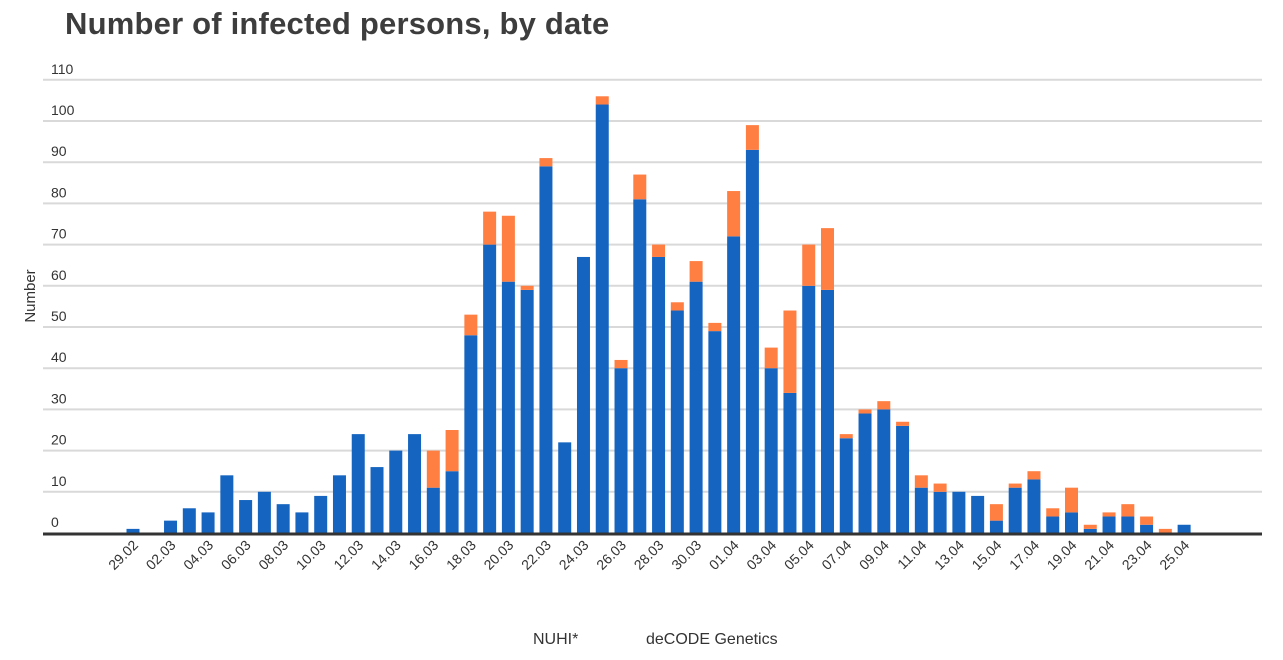  What do you see at coordinates (59, 151) in the screenshot?
I see `y-tick-label: 90` at bounding box center [59, 151].